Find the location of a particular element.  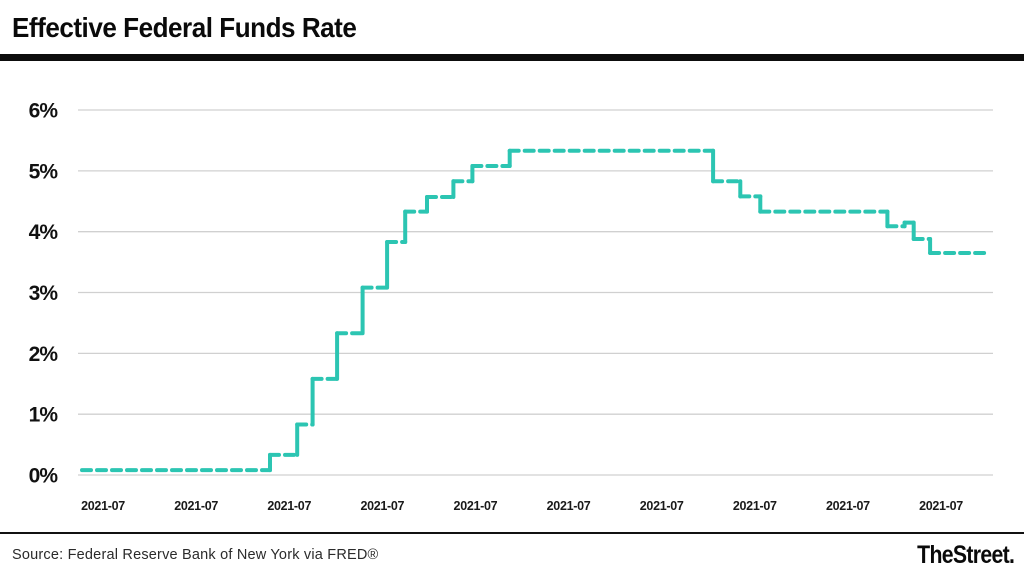

y-tick-label: 6% is located at coordinates (44, 111).